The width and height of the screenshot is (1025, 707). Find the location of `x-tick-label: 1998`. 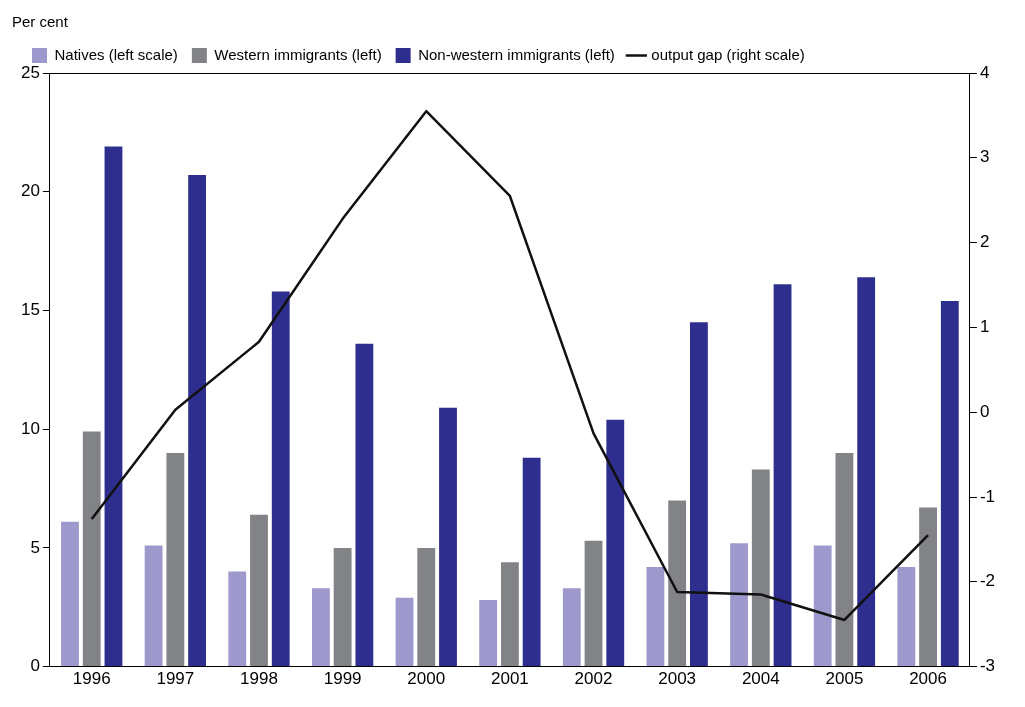

x-tick-label: 1998 is located at coordinates (259, 679).